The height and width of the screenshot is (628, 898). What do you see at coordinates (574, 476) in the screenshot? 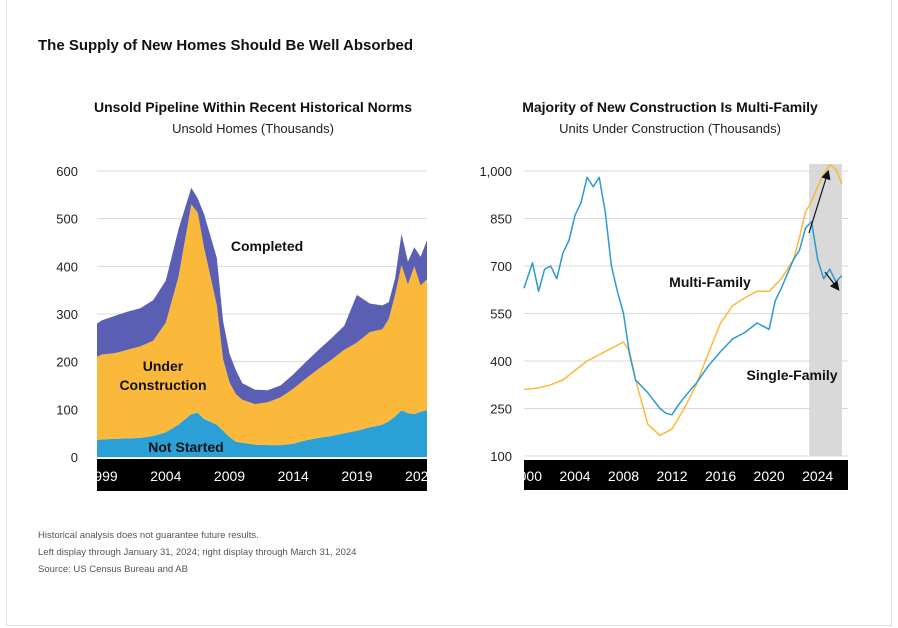
I see `right-x-tick-label: 2004` at bounding box center [574, 476].